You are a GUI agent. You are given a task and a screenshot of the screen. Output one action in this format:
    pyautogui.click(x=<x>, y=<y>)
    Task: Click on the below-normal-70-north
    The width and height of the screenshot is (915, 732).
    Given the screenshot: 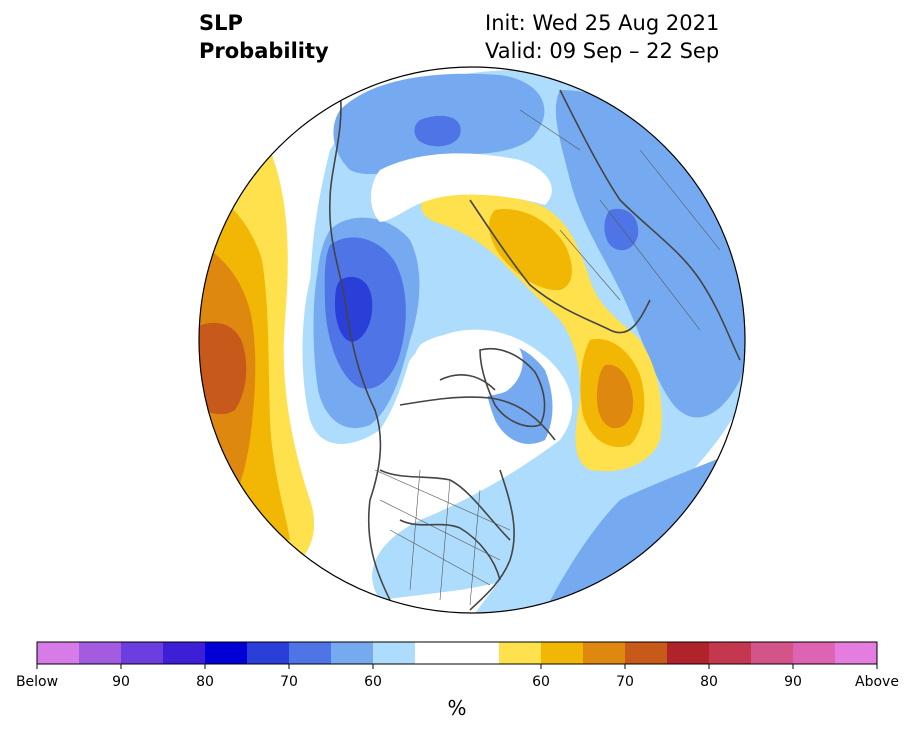 What is the action you would take?
    pyautogui.click(x=437, y=131)
    